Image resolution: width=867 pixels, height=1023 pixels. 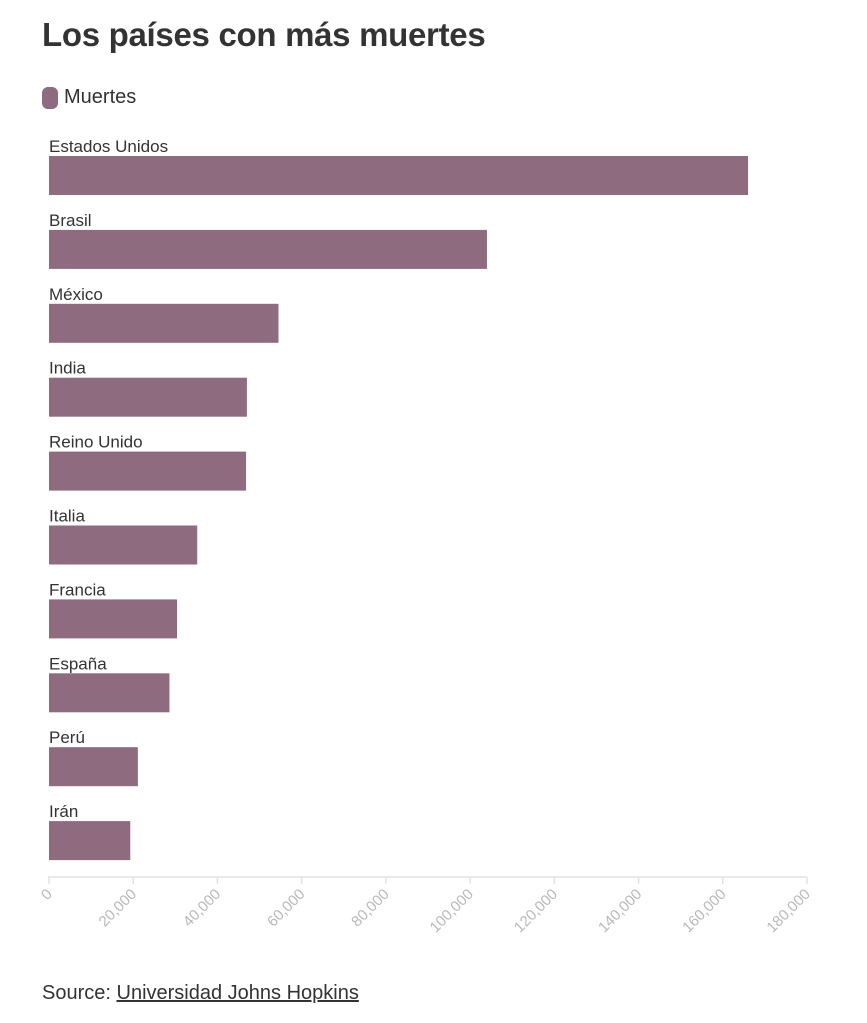 I want to click on legend-label: Muertes, so click(x=100, y=97).